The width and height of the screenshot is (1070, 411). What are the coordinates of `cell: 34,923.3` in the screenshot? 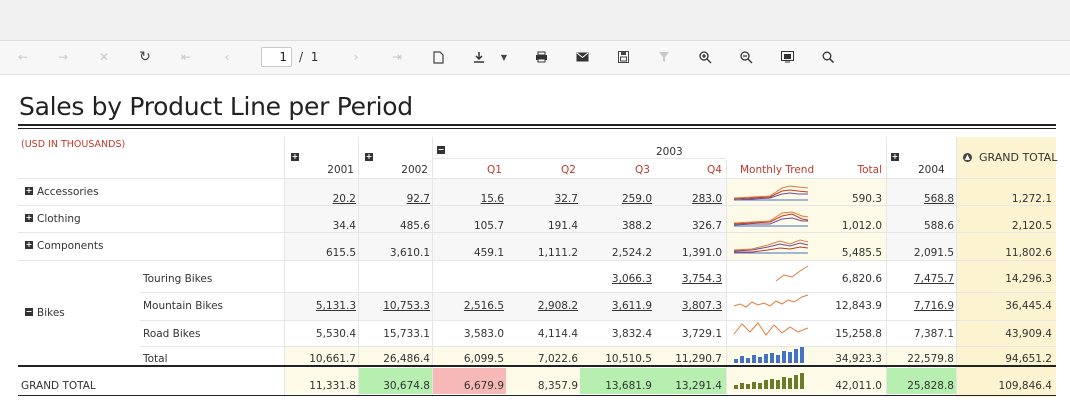 It's located at (858, 359).